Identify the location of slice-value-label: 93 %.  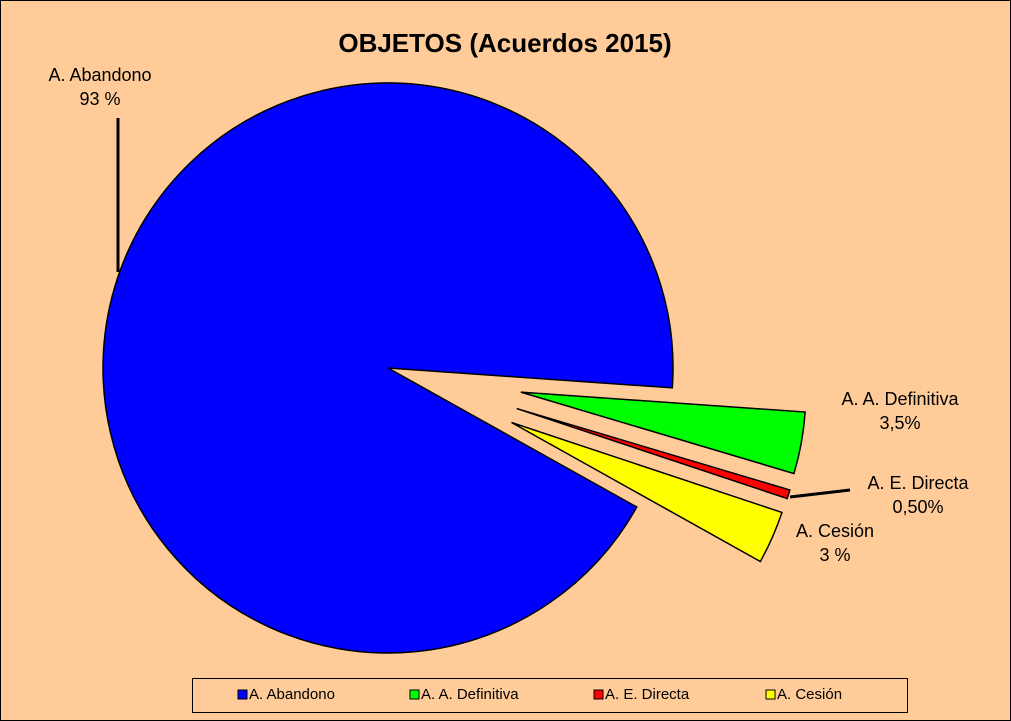
(99, 99).